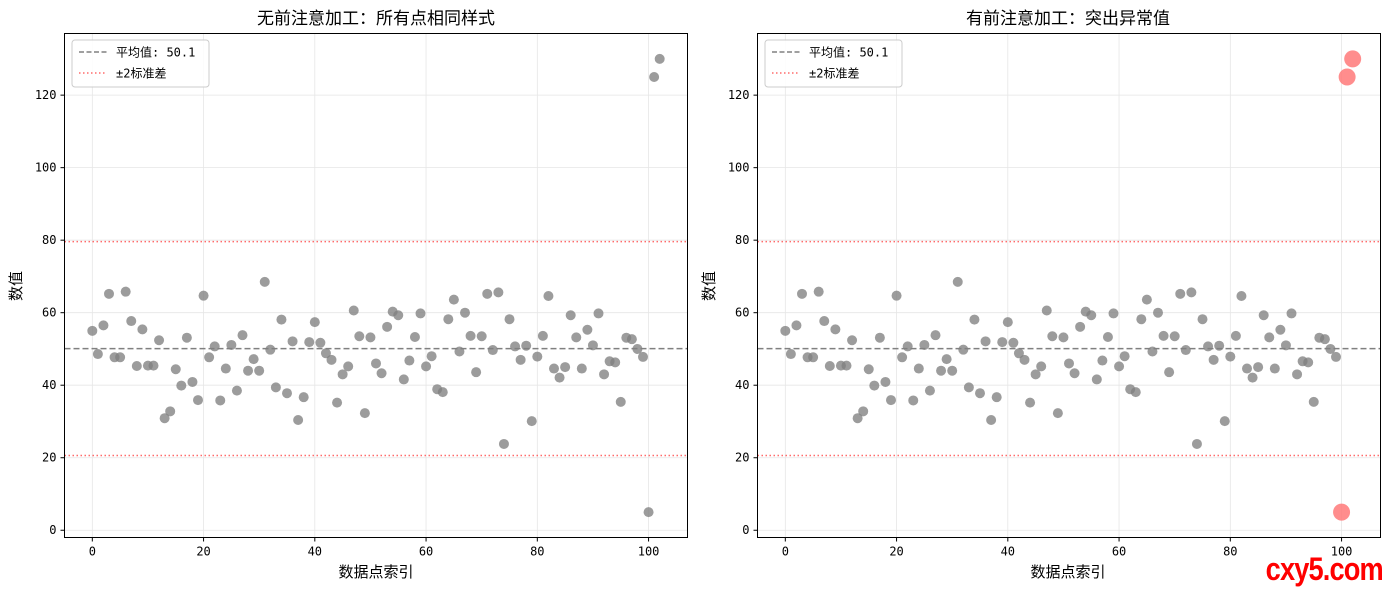 Image resolution: width=1389 pixels, height=594 pixels. I want to click on watermark-logo: cxy5.com, so click(1324, 569).